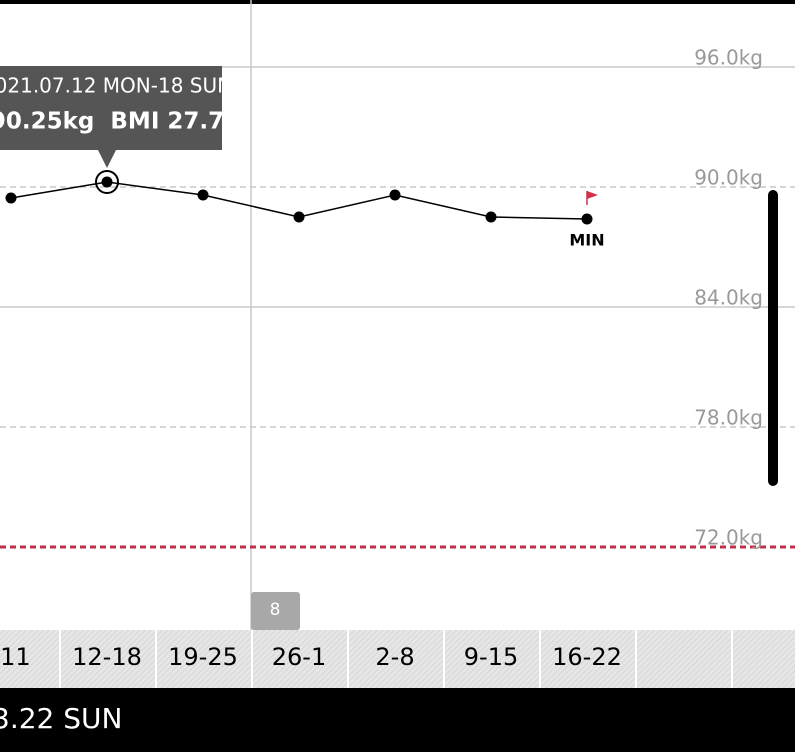 This screenshot has height=752, width=795. I want to click on x-tick-label: 26-1, so click(299, 657).